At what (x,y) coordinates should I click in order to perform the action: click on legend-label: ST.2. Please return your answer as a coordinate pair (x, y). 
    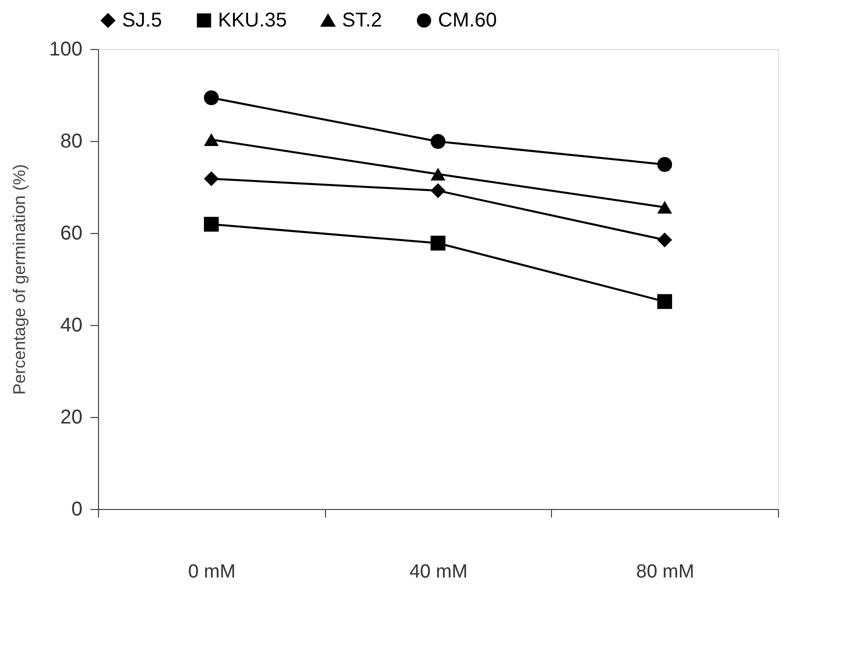
    Looking at the image, I should click on (362, 21).